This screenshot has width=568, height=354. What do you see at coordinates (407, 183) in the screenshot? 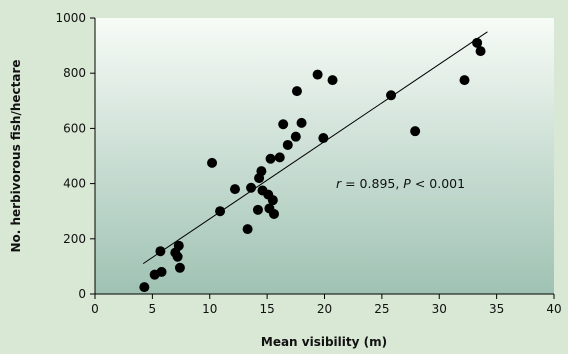
I see `p-symbol: P` at bounding box center [407, 183].